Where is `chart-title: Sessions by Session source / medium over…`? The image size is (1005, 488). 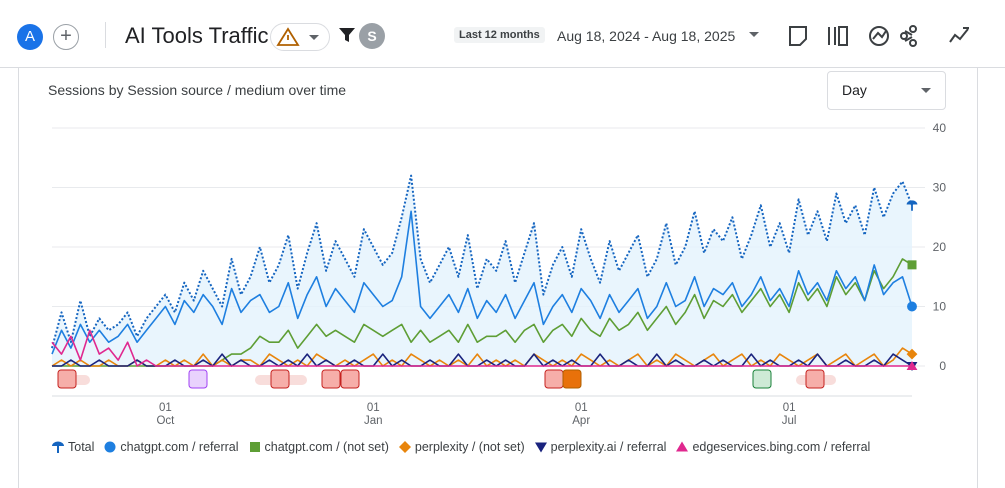
chart-title: Sessions by Session source / medium over… is located at coordinates (197, 90).